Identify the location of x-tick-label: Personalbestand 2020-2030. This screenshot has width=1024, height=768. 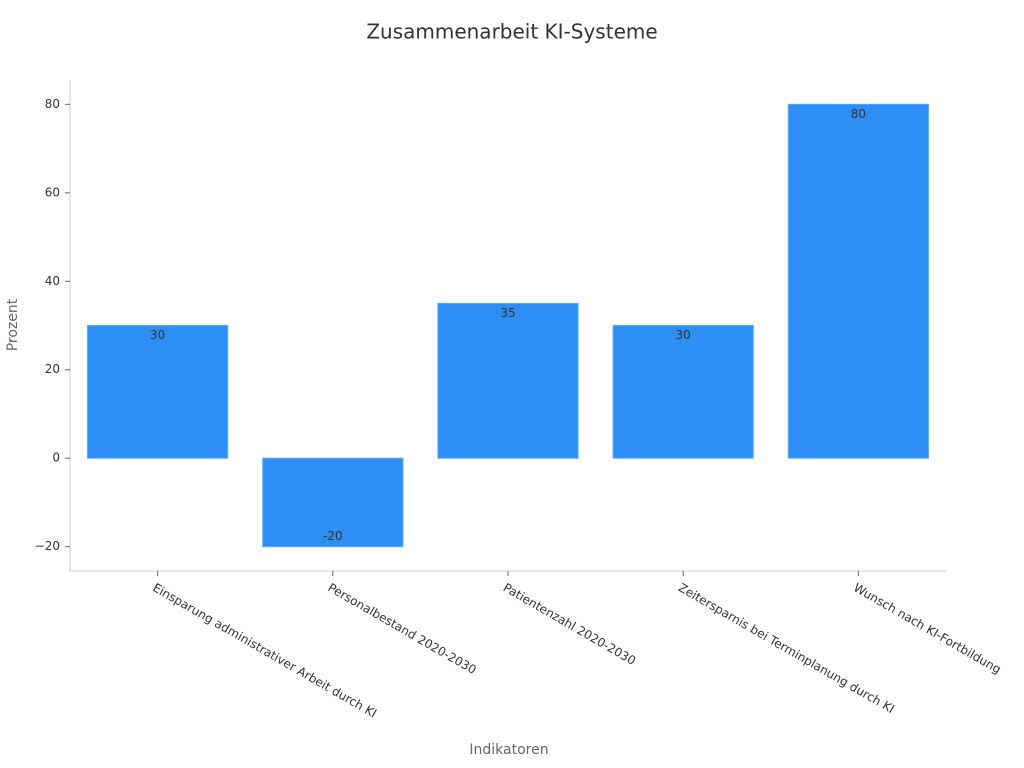
(402, 629).